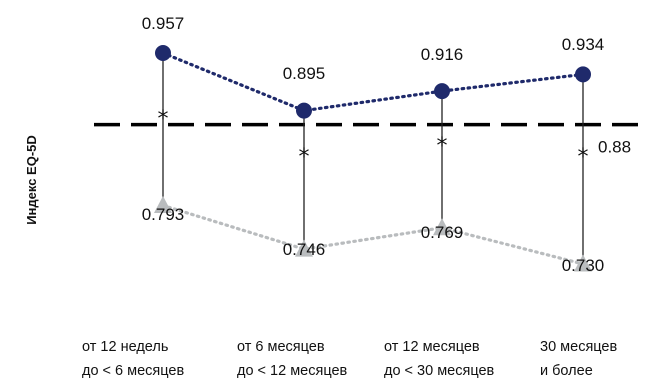 Image resolution: width=652 pixels, height=382 pixels. What do you see at coordinates (614, 147) in the screenshot?
I see `reference-line-label: 0.88` at bounding box center [614, 147].